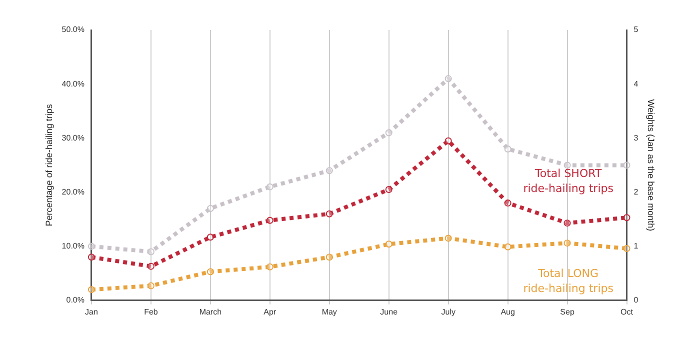 The width and height of the screenshot is (700, 350). I want to click on y2-tick-label: 3, so click(636, 137).